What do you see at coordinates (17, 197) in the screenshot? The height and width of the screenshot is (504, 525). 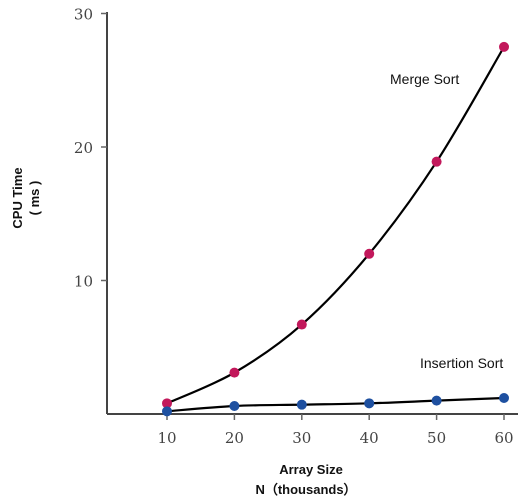 I see `y-axis-title: CPU Time` at bounding box center [17, 197].